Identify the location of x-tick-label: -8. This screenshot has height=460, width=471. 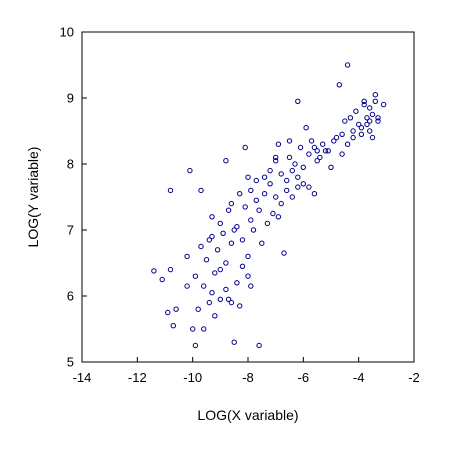
(248, 377).